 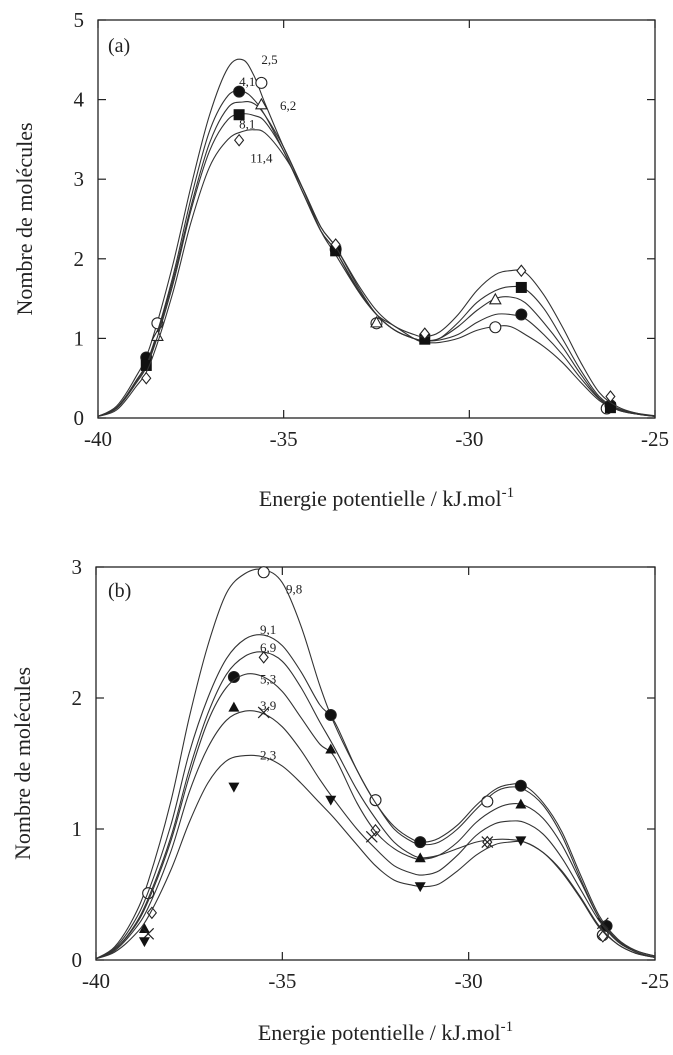 I want to click on panel-b-y-tick-label: 3, so click(x=77, y=567).